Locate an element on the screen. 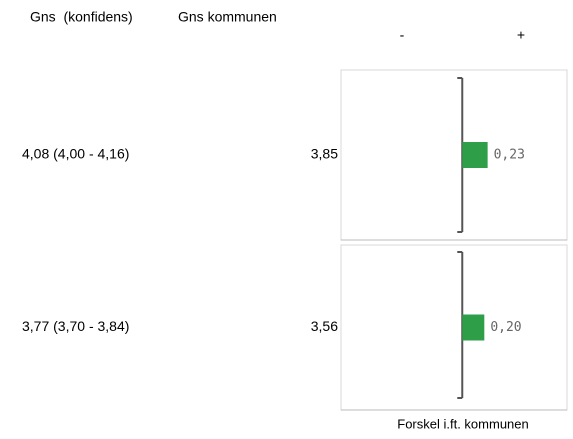 This screenshot has width=573, height=439. header: Gns kommunen is located at coordinates (227, 17).